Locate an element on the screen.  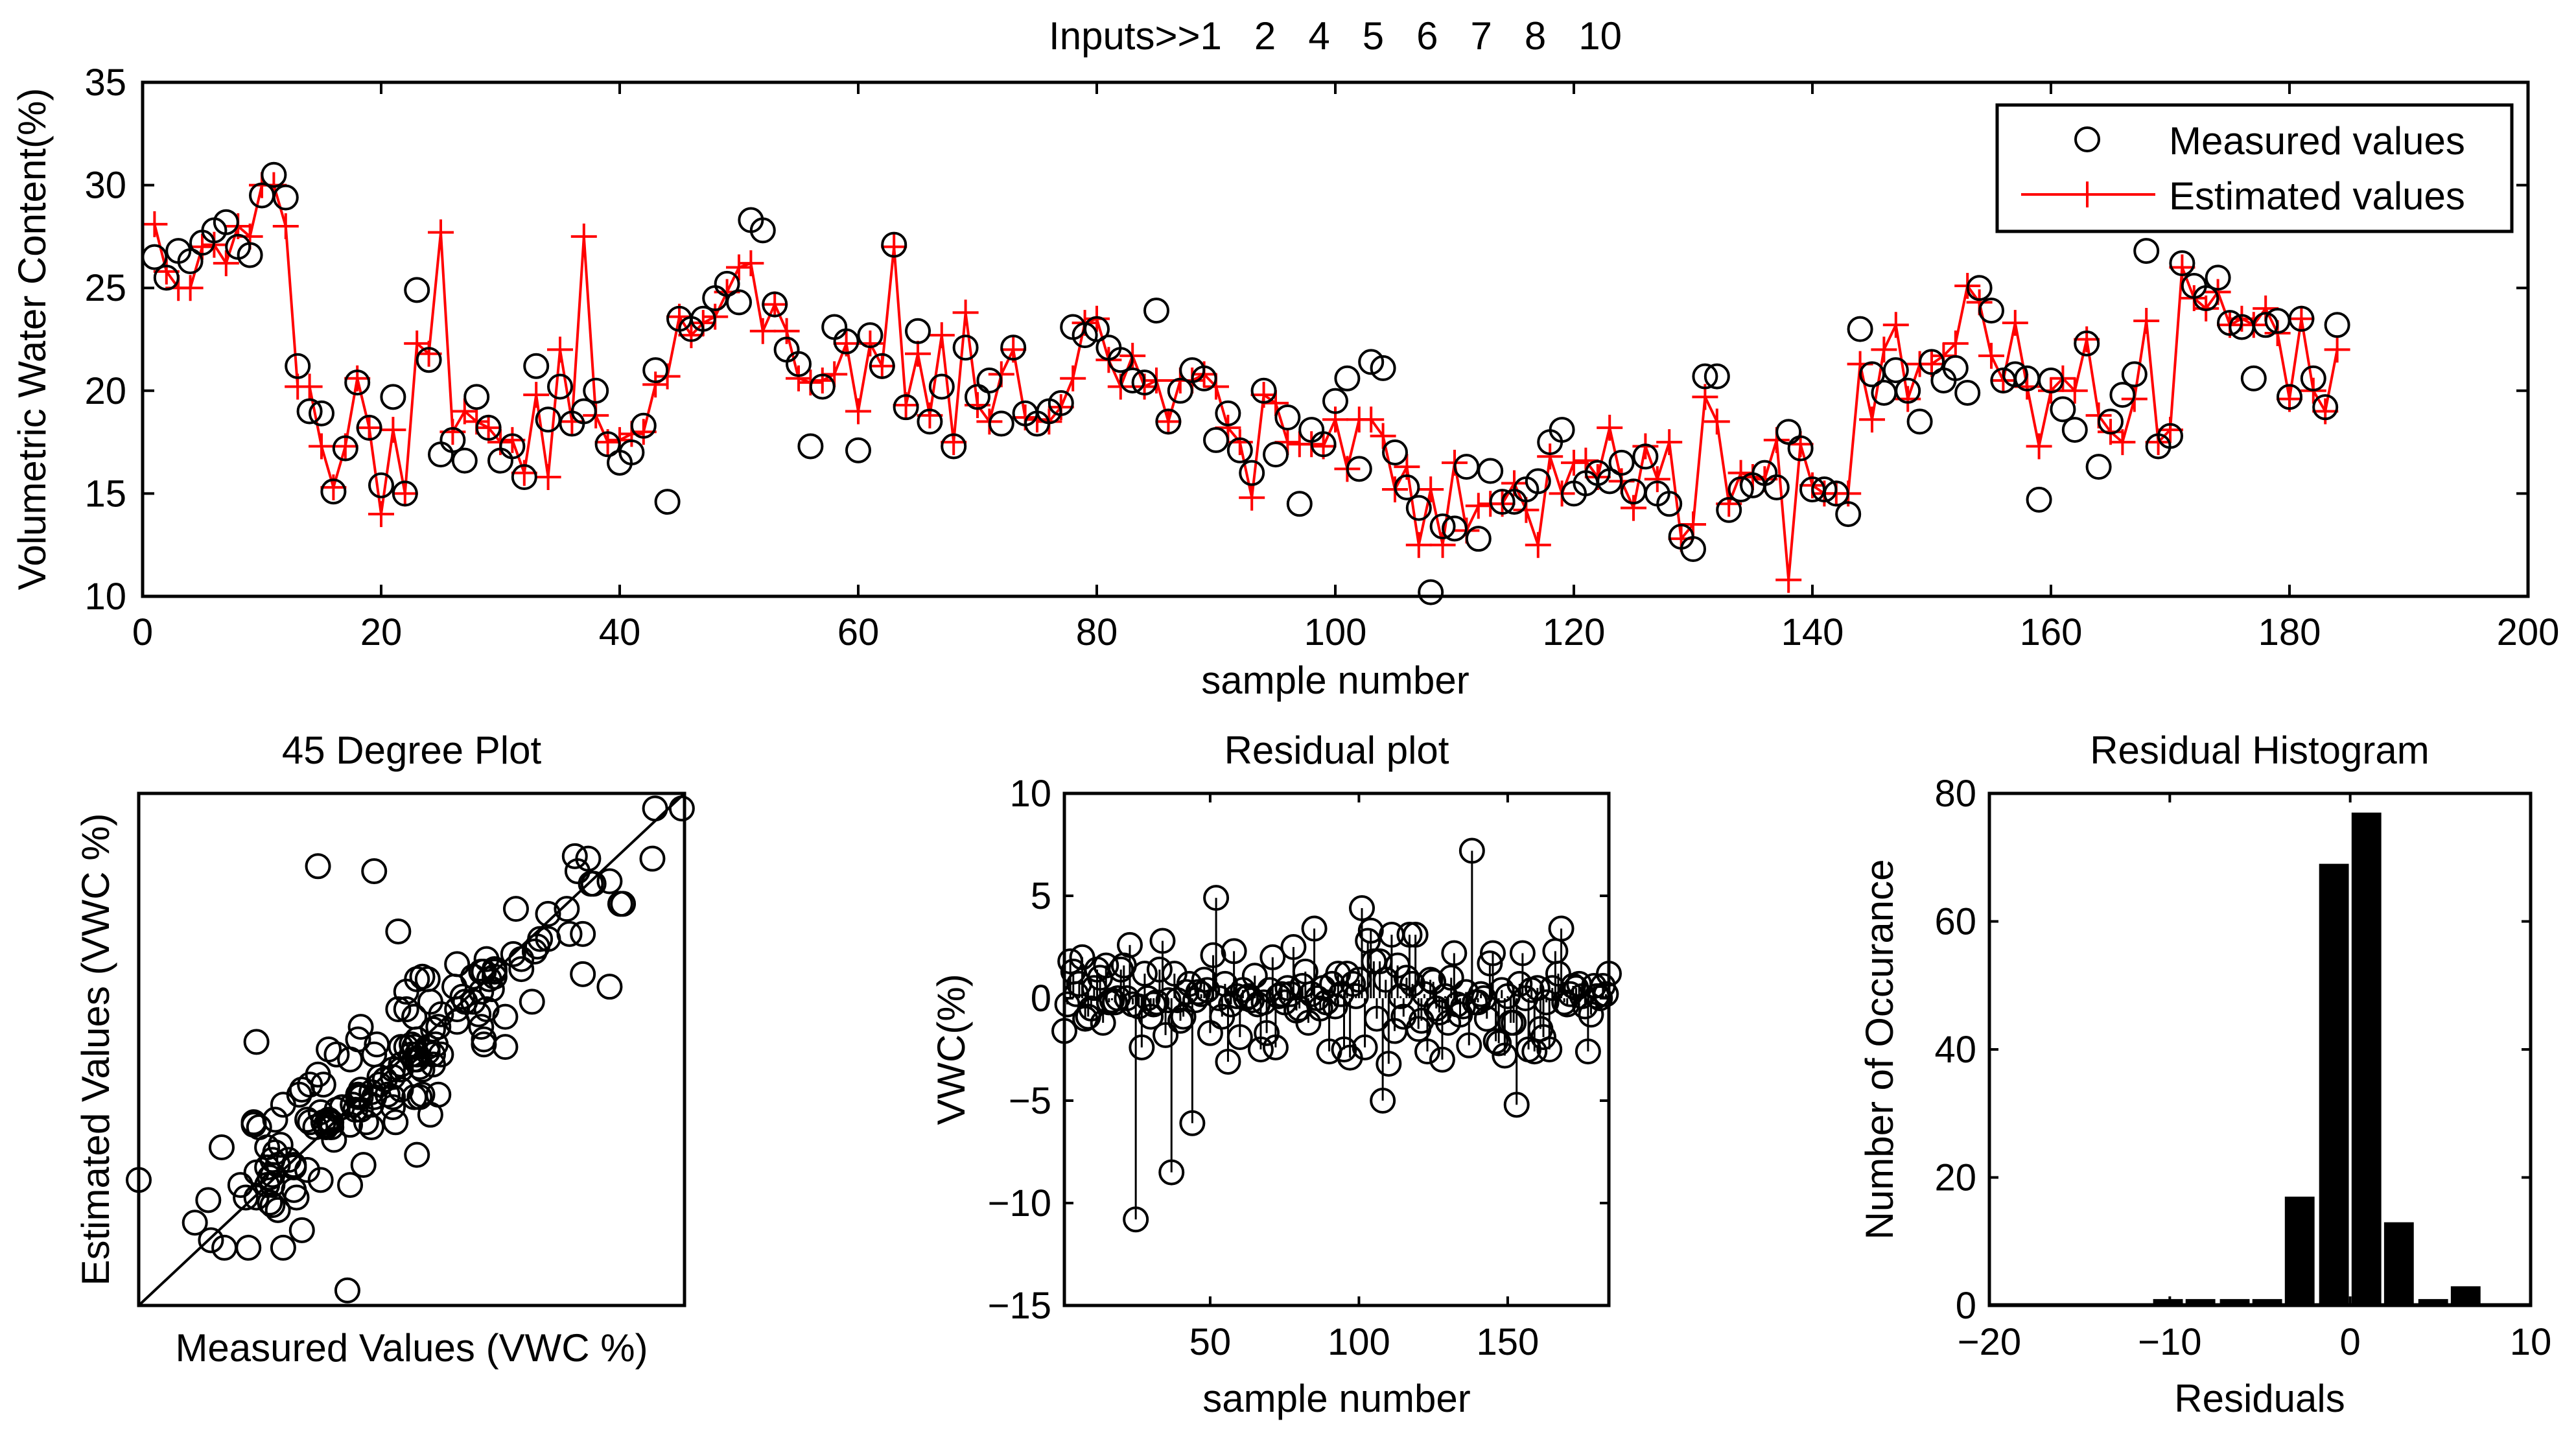
y-tick-label: 35 is located at coordinates (105, 83).